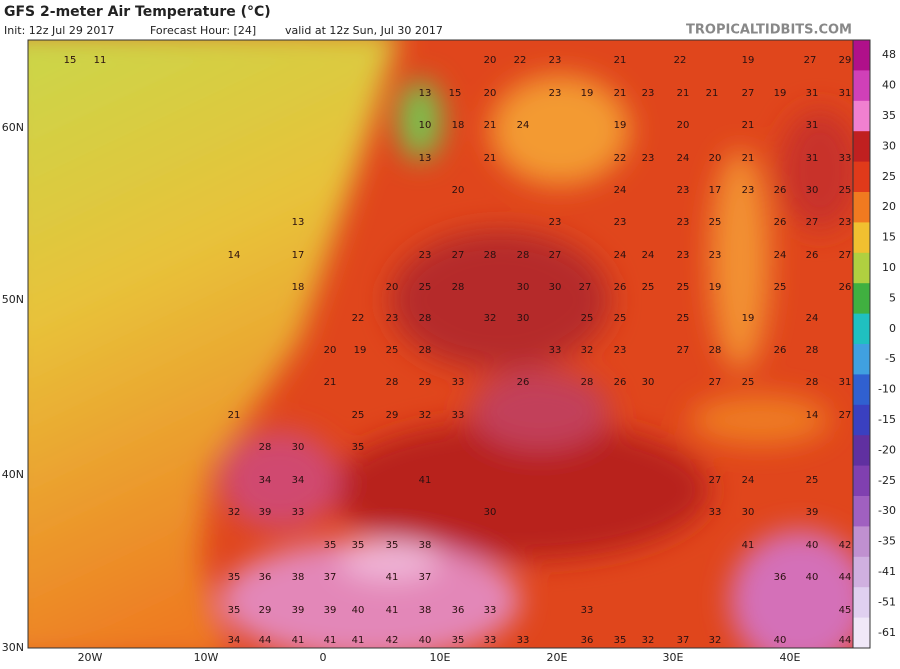 This screenshot has width=900, height=669. I want to click on temperature-label: 42, so click(845, 545).